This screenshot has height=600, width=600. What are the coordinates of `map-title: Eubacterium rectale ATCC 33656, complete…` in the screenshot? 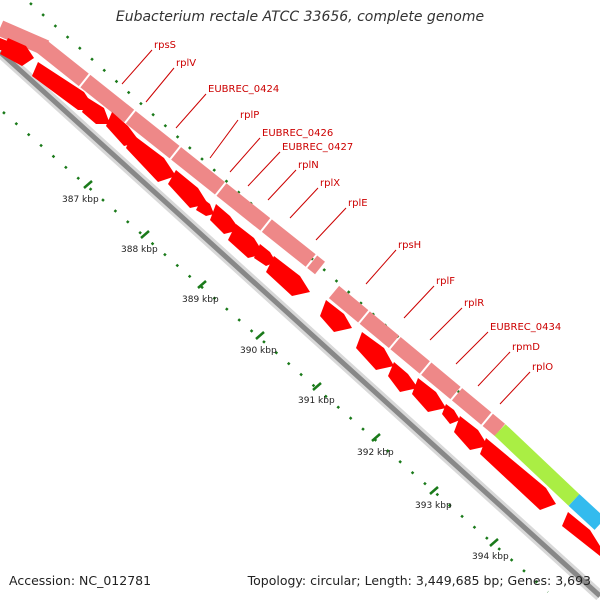 It's located at (300, 17).